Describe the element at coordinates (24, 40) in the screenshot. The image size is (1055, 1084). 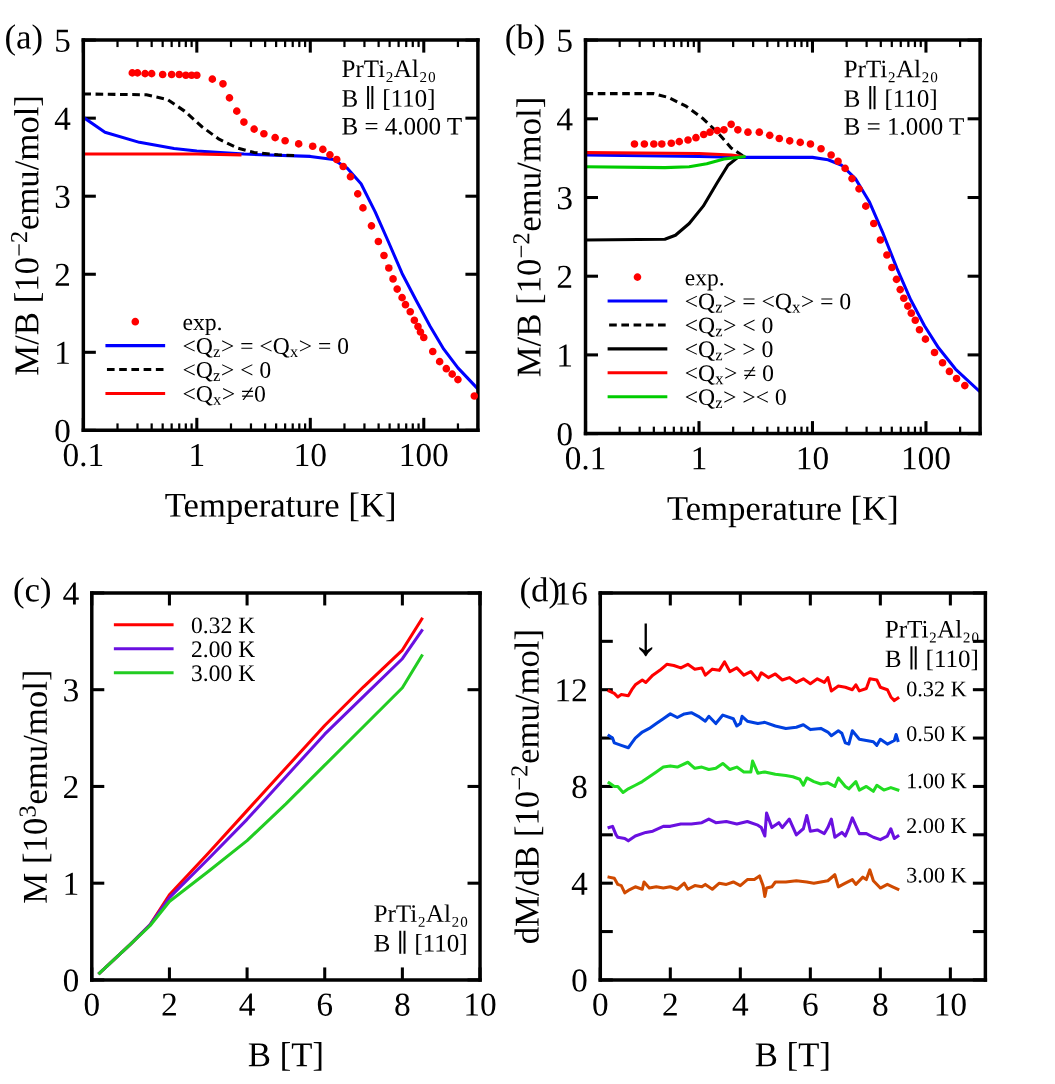
I see `chart-title: (a)` at that location.